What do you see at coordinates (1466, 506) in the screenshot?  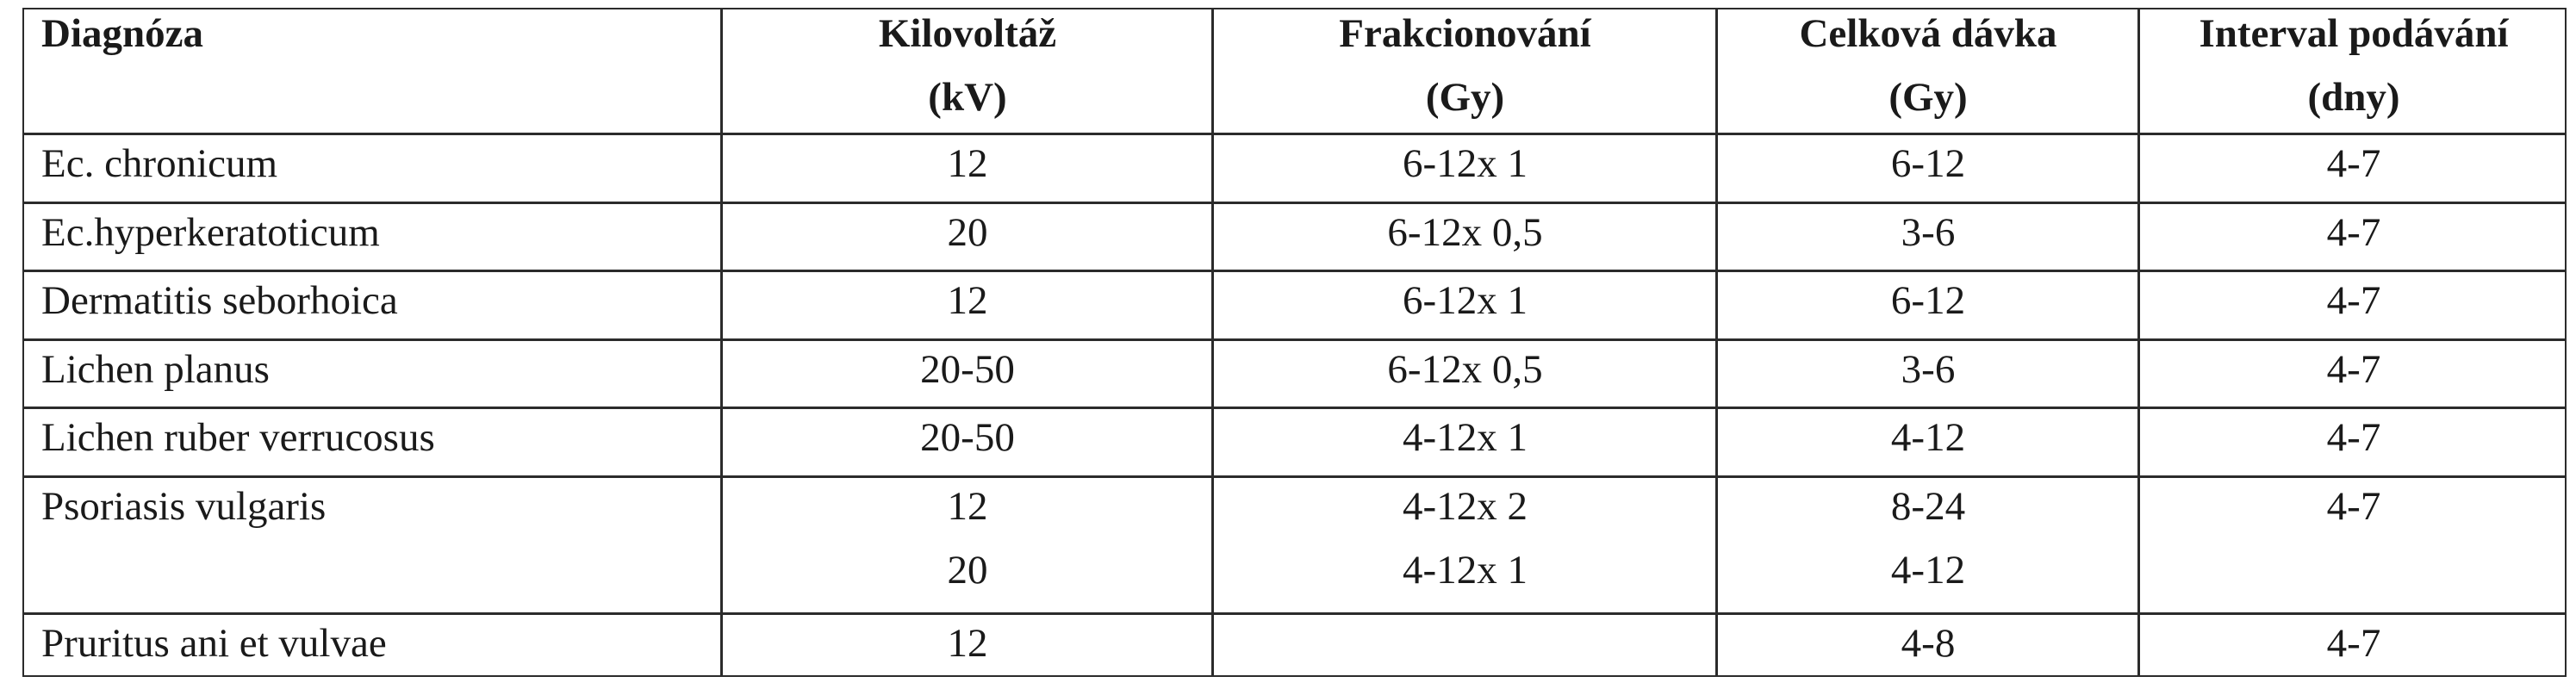 I see `fractionation-cell: 4-12x 2` at bounding box center [1466, 506].